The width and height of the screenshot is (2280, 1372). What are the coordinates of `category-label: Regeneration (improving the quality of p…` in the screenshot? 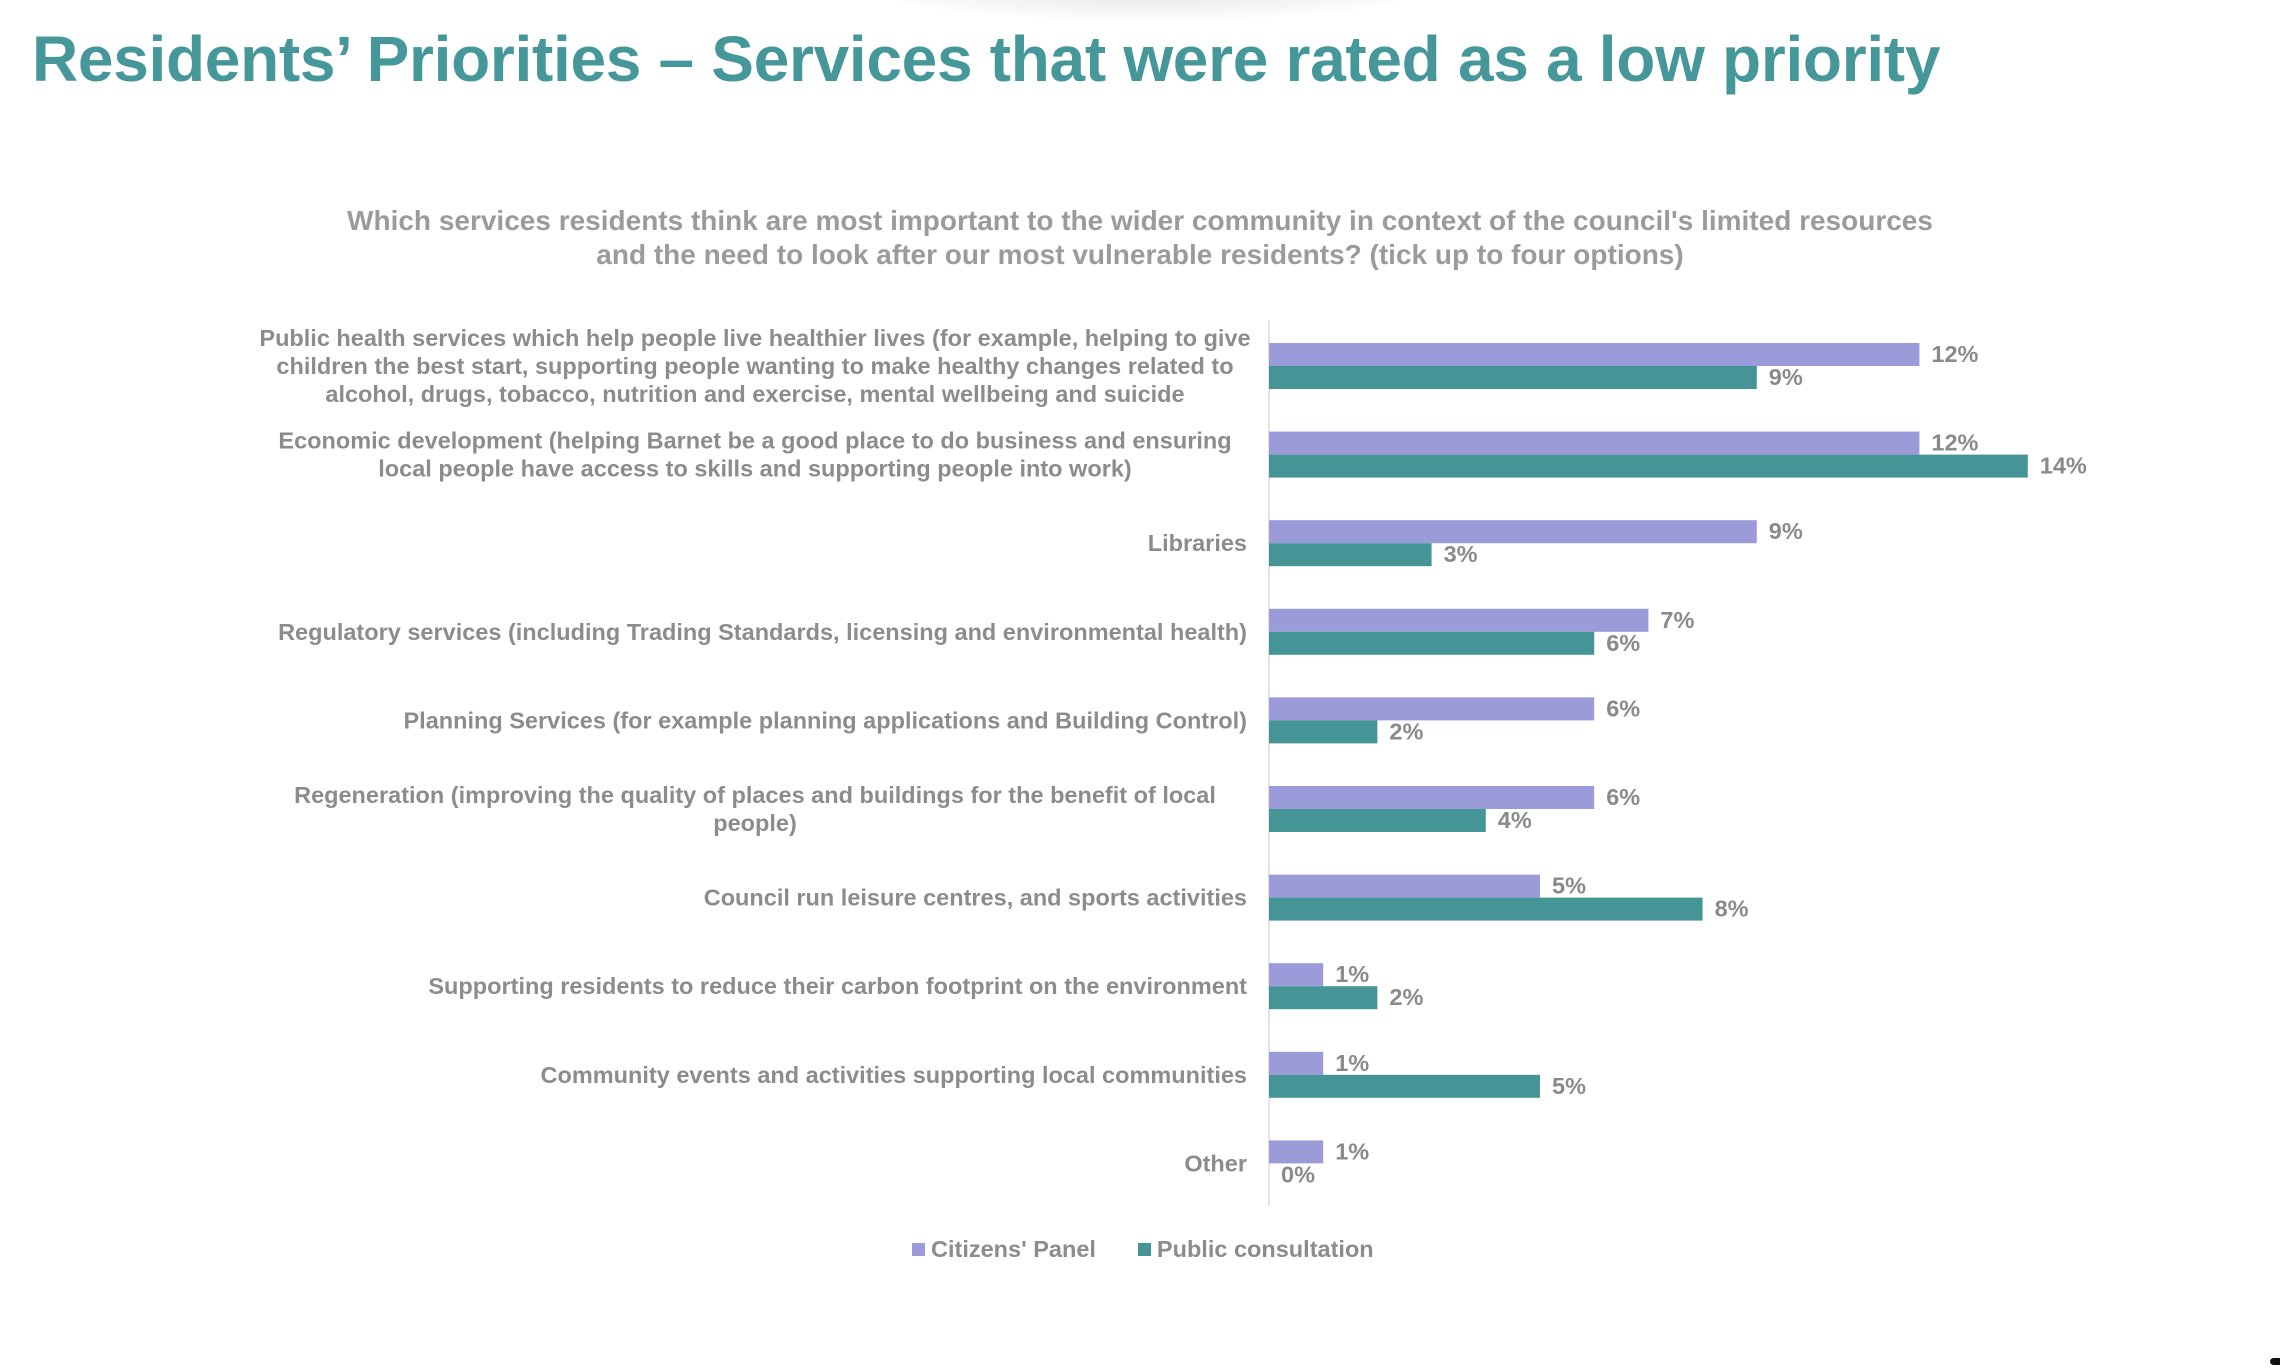 It's located at (755, 795).